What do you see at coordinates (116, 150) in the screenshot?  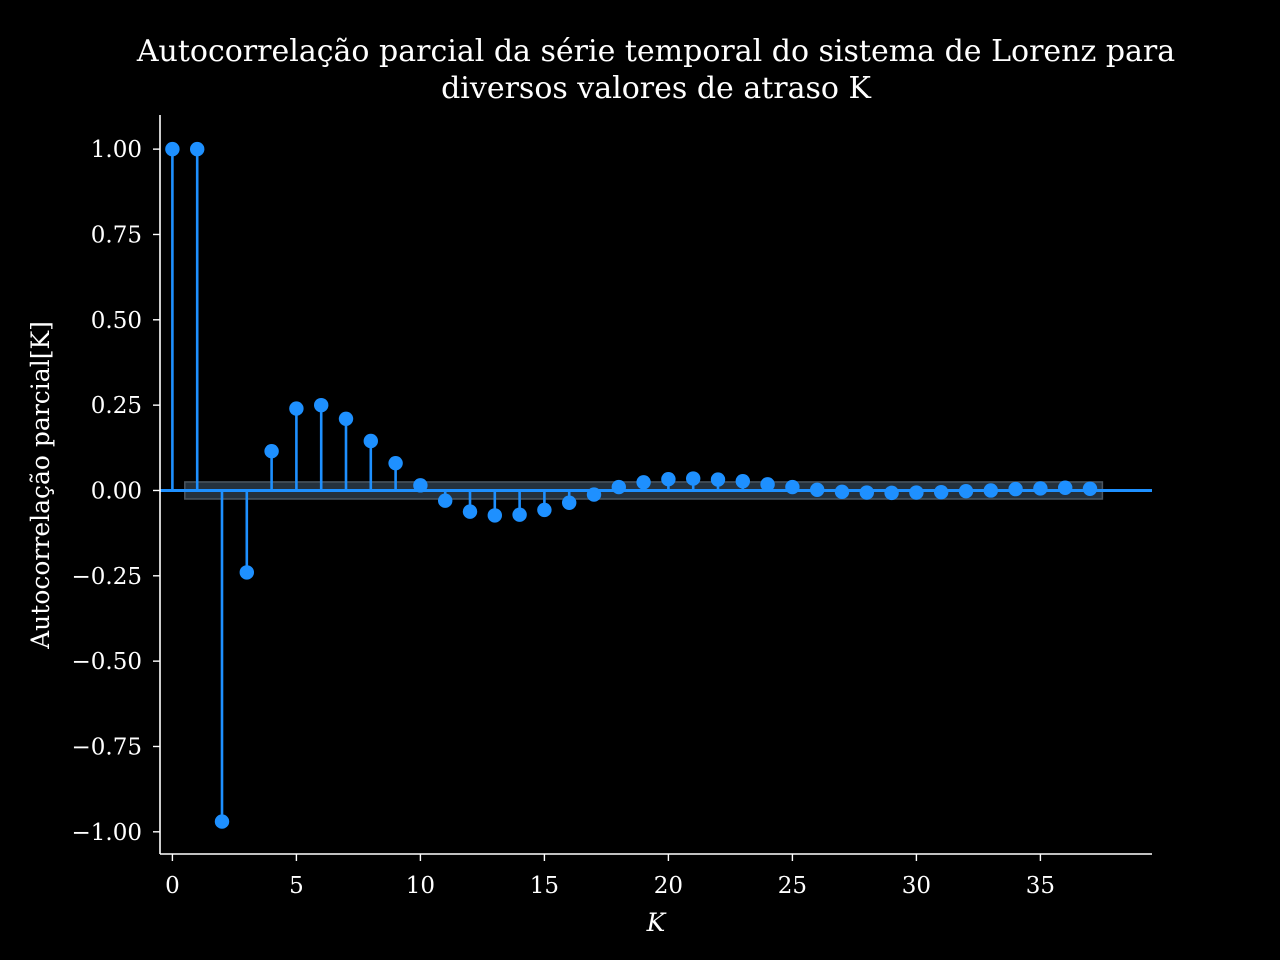 I see `y-tick-label-0: 1.00` at bounding box center [116, 150].